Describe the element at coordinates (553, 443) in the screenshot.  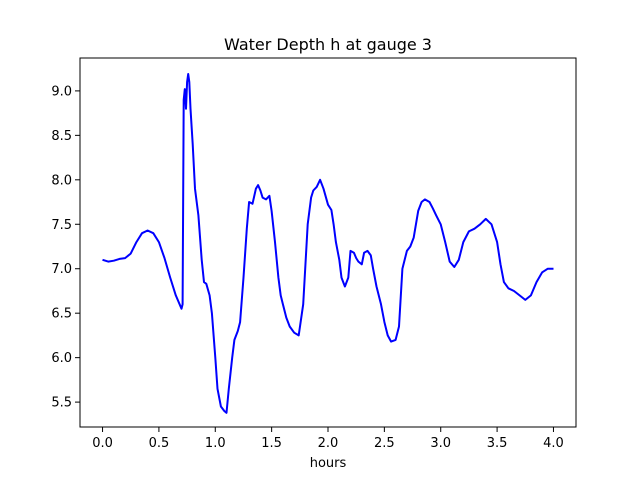
I see `x-tick-label: 4.0` at that location.